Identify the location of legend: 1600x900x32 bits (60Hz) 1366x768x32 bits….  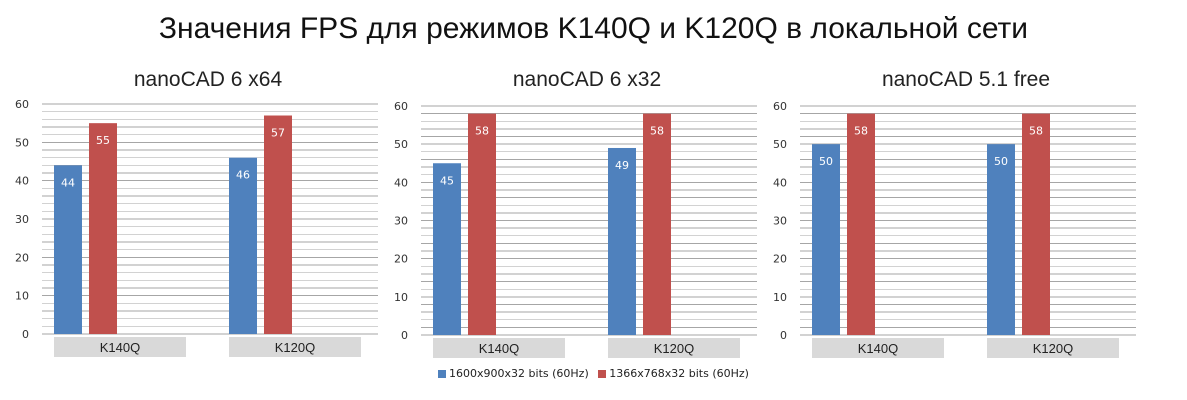
(593, 374).